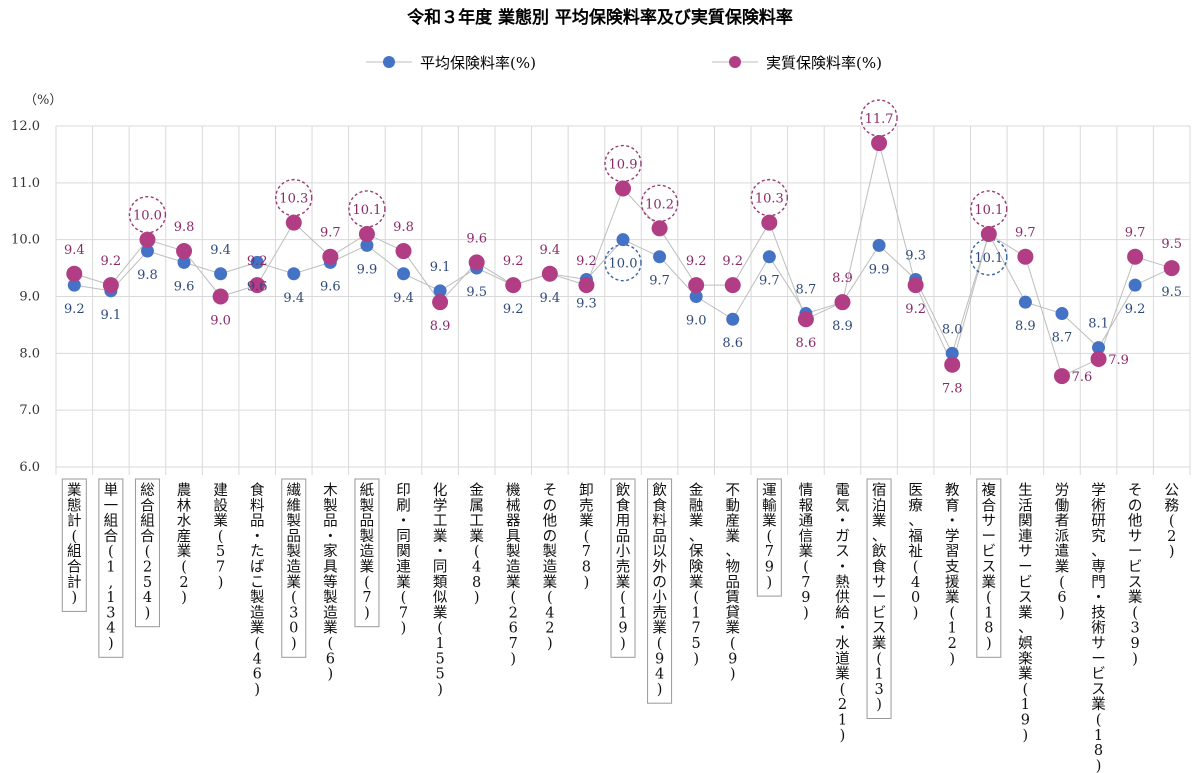 The image size is (1200, 773). What do you see at coordinates (257, 590) in the screenshot?
I see `category-label: 食料品・たばこ製造業(4 6)` at bounding box center [257, 590].